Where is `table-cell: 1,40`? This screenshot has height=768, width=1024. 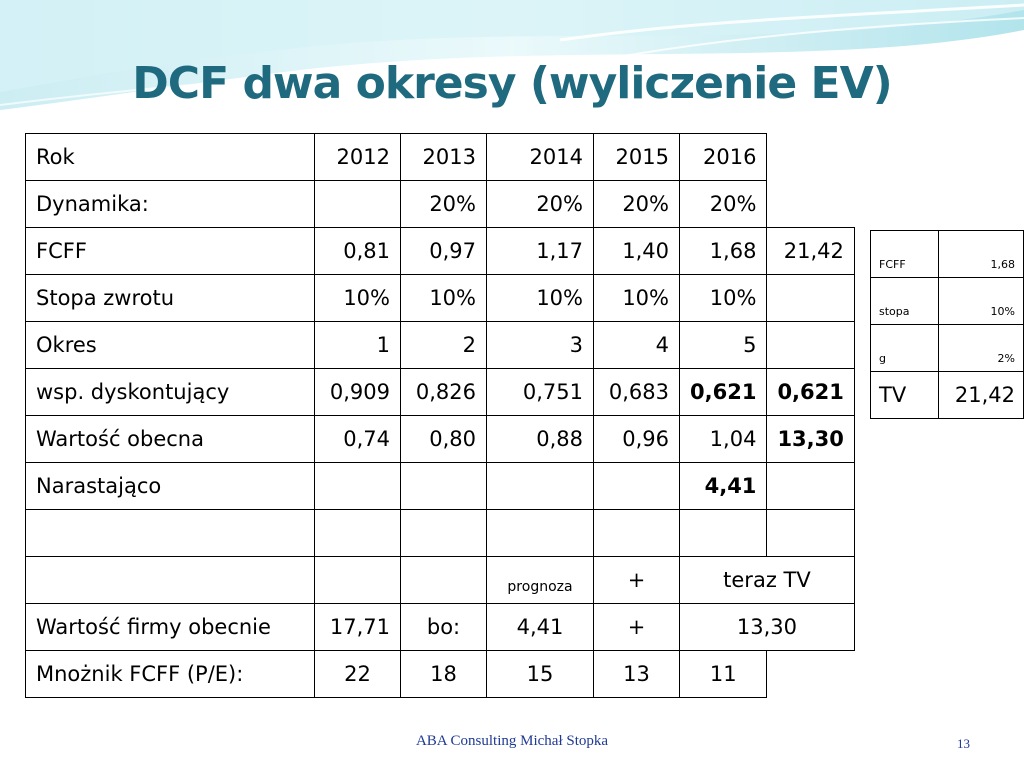 table-cell: 1,40 is located at coordinates (636, 251).